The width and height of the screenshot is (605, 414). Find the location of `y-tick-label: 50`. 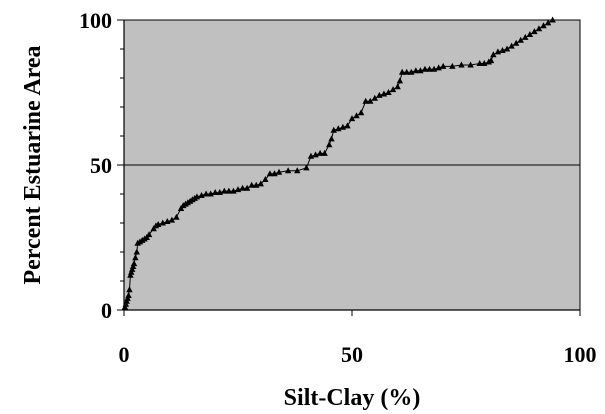

y-tick-label: 50 is located at coordinates (101, 165).